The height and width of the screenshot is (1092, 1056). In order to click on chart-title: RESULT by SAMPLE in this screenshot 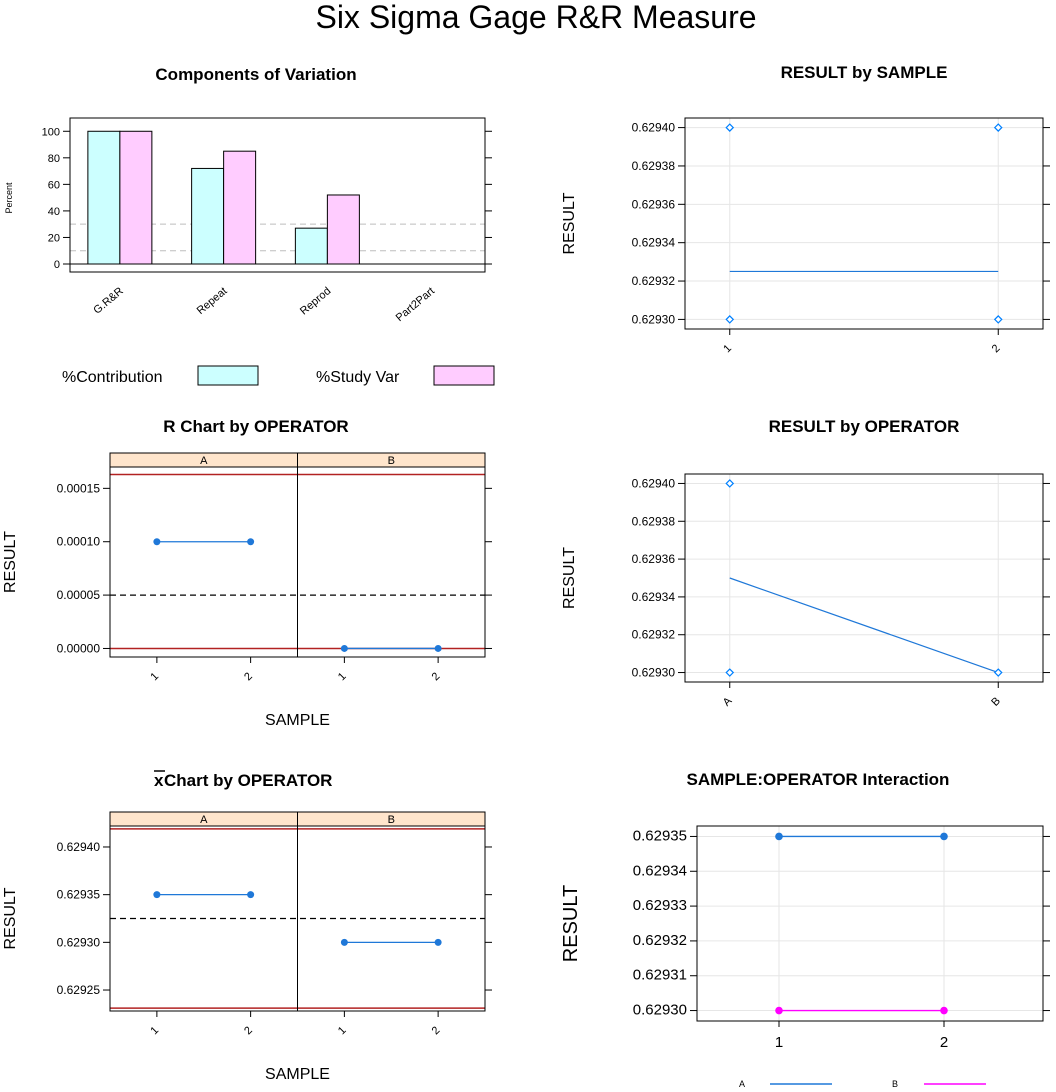, I will do `click(864, 72)`.